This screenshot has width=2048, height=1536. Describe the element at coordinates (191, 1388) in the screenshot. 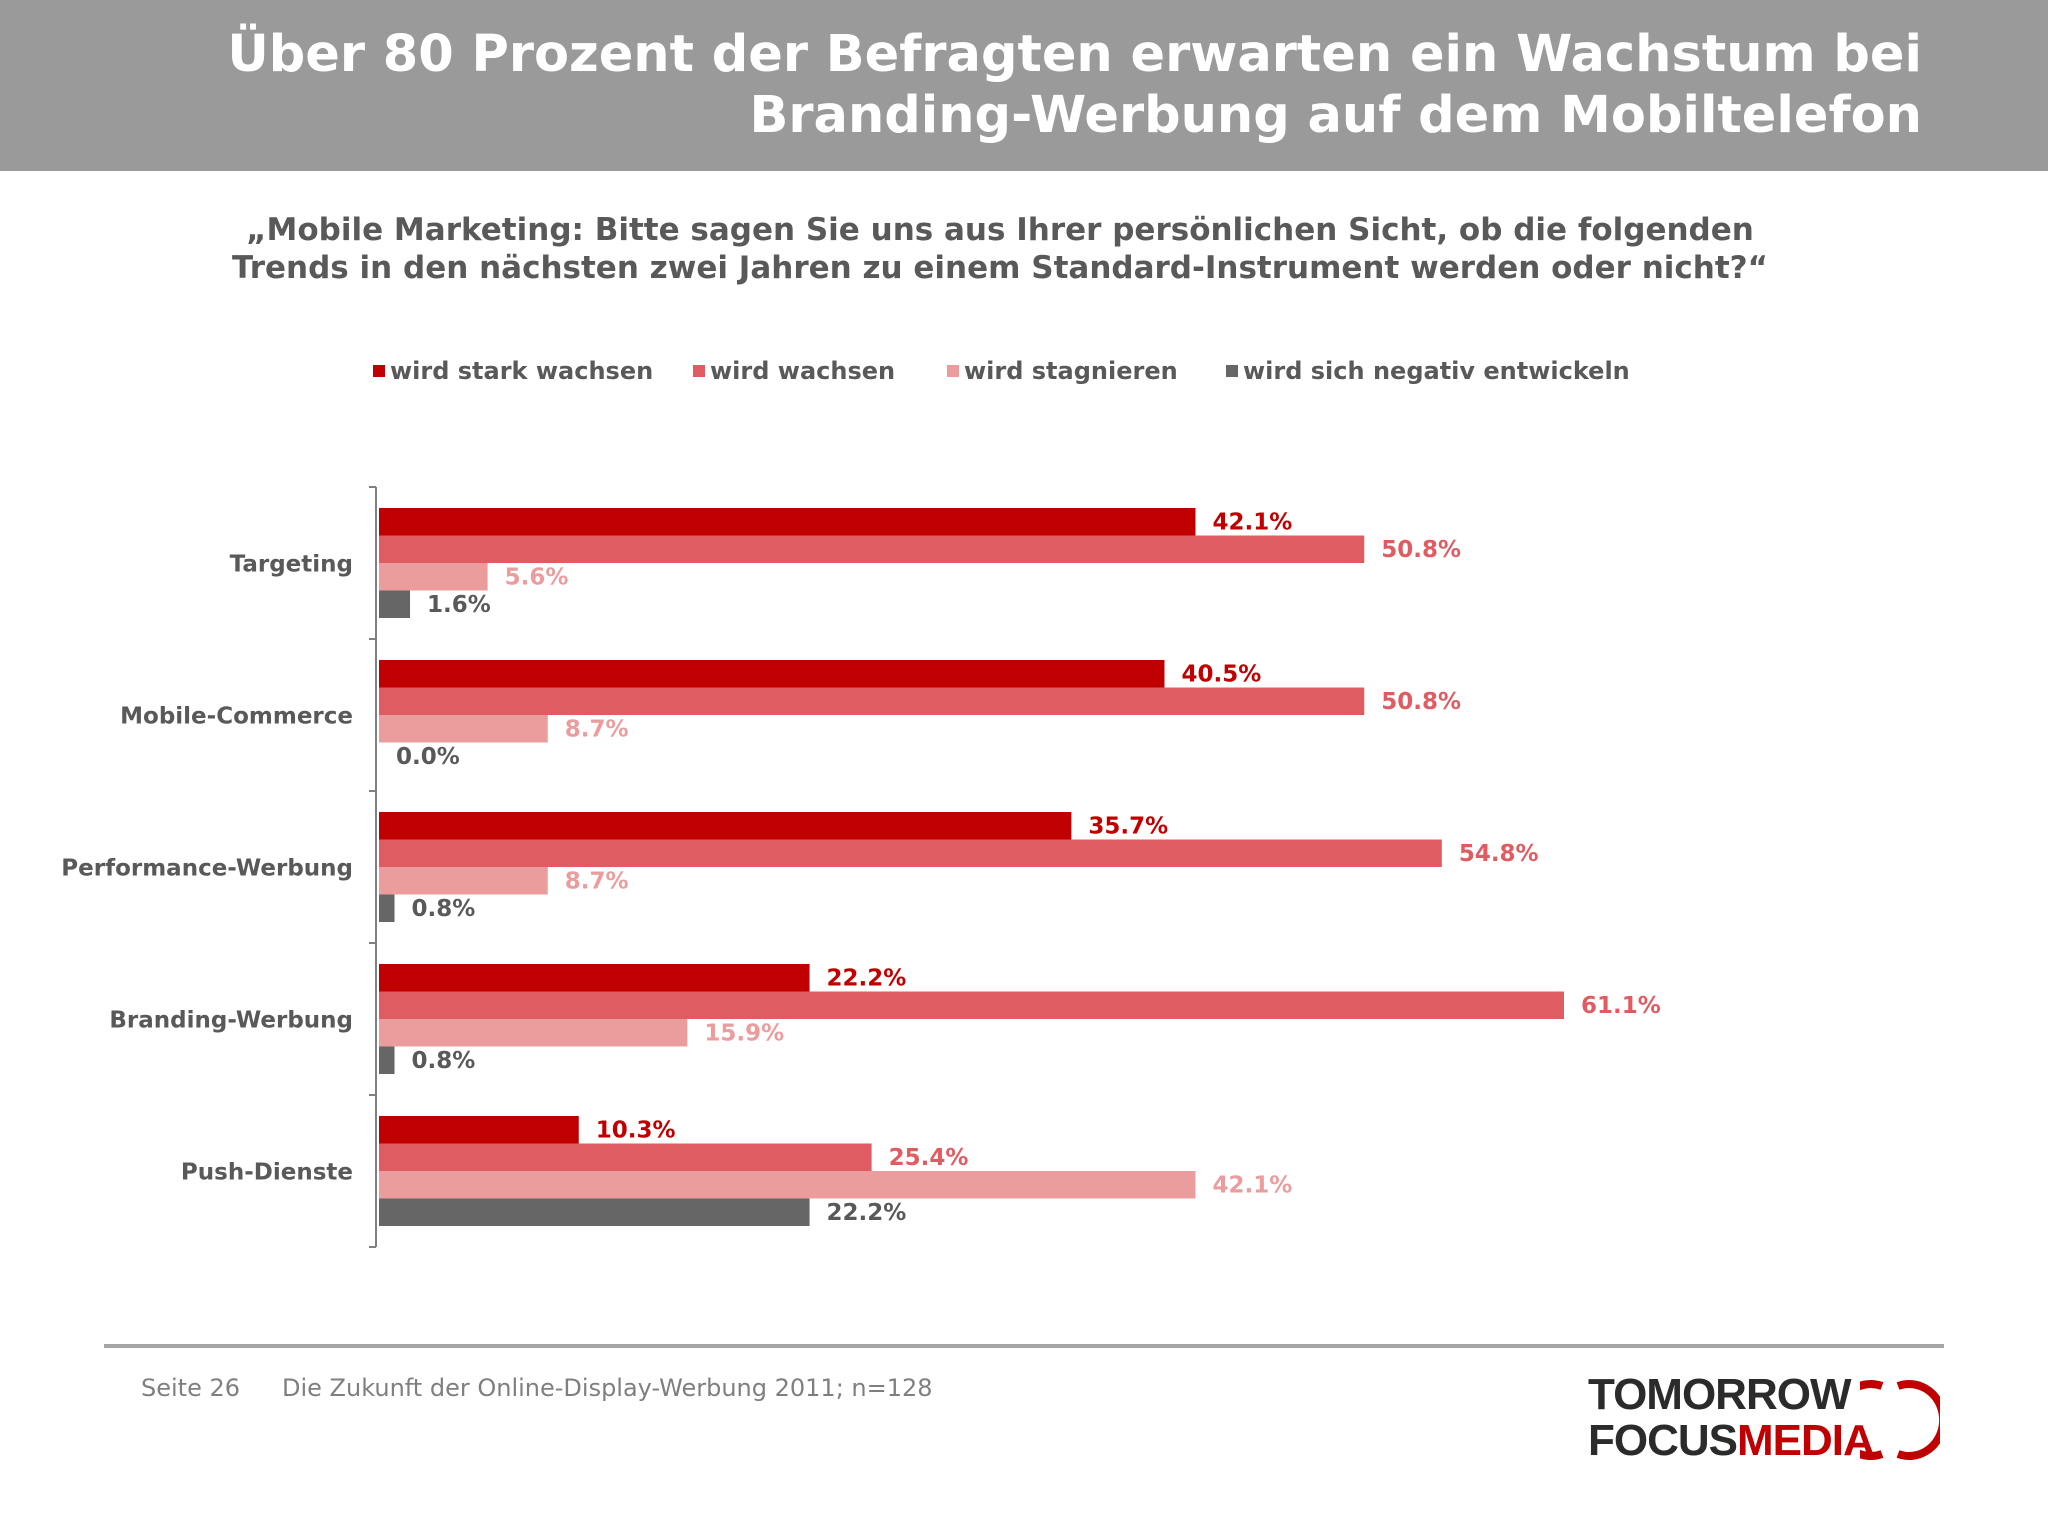

I see `page-number: Seite 26` at that location.